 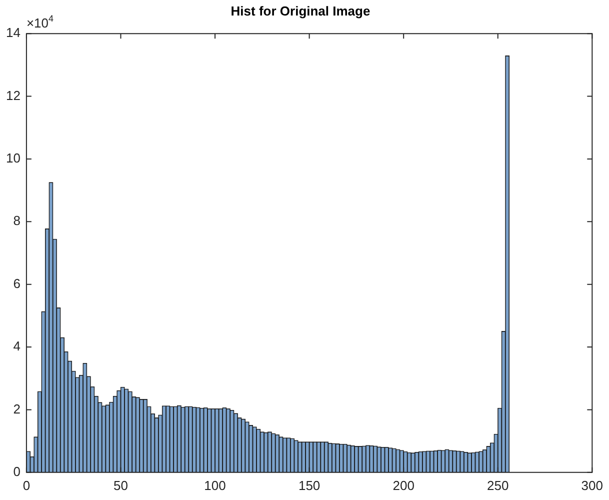 I want to click on y-tick-label: 12, so click(x=13, y=95).